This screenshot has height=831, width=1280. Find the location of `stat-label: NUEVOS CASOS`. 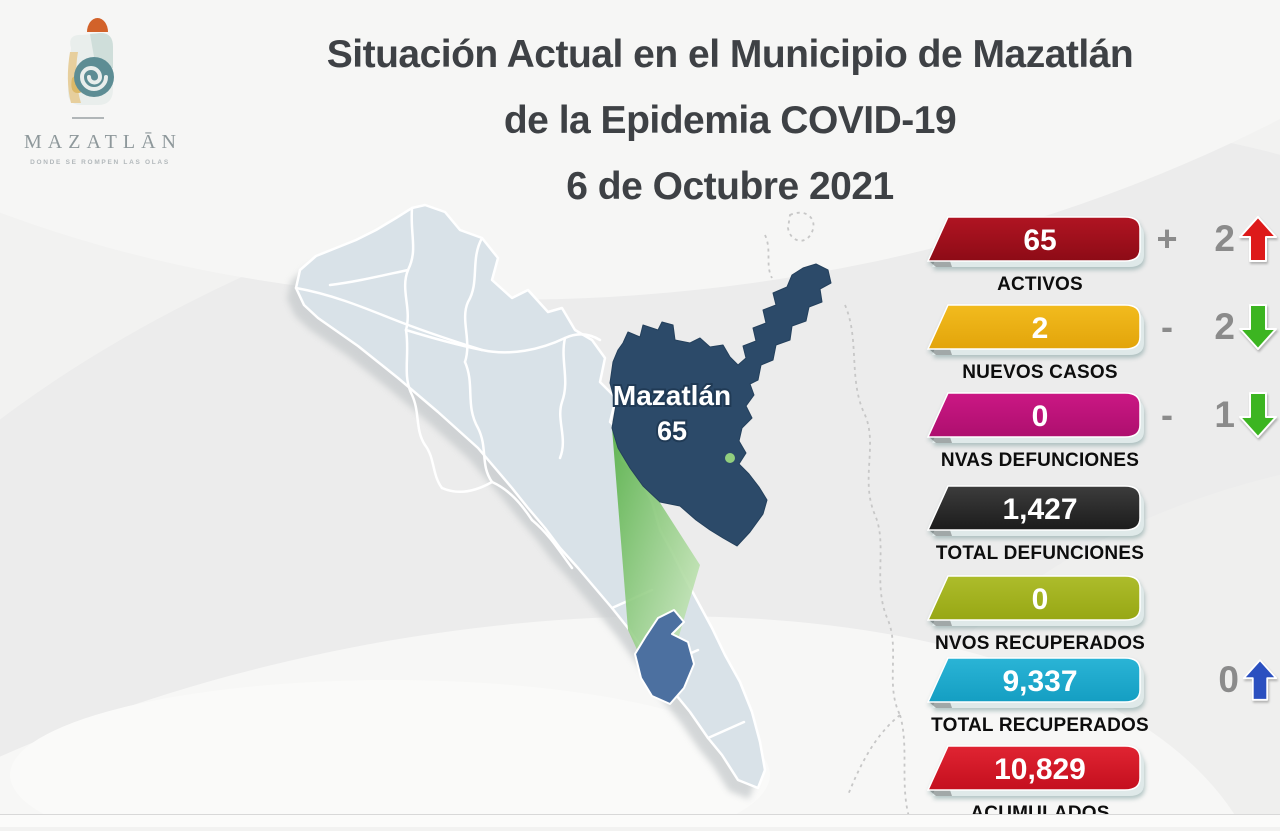

stat-label: NUEVOS CASOS is located at coordinates (1040, 372).